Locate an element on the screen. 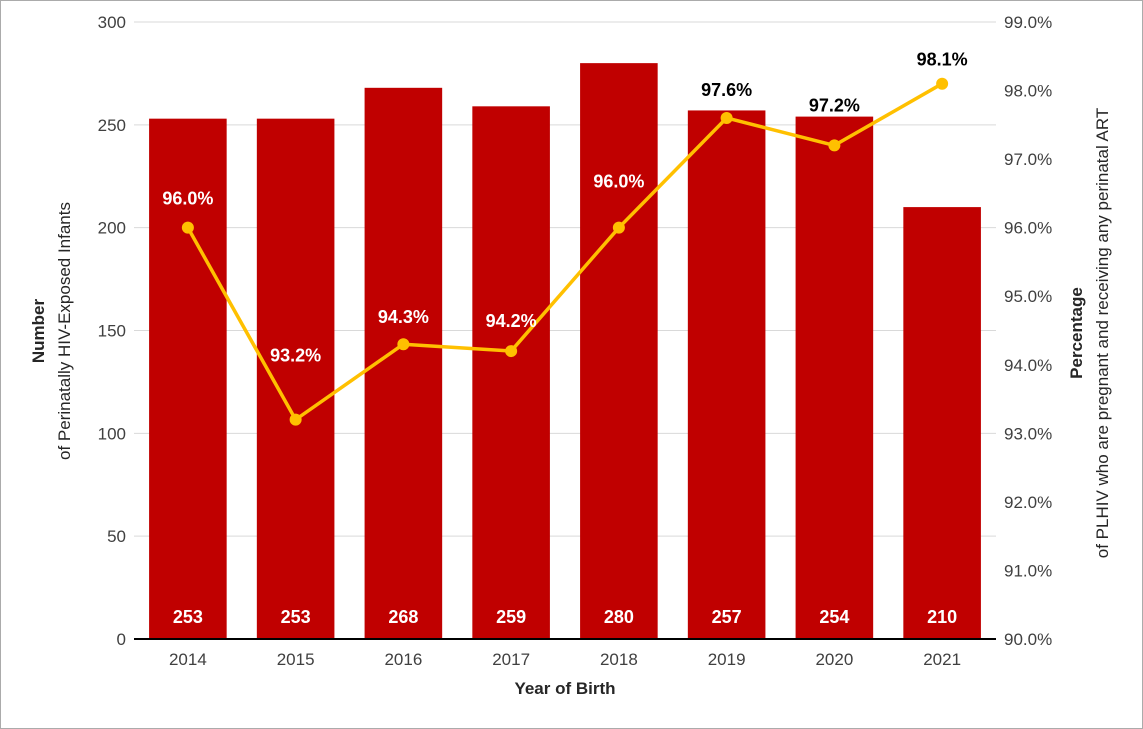  percentage-value-label: 94.3% is located at coordinates (403, 317).